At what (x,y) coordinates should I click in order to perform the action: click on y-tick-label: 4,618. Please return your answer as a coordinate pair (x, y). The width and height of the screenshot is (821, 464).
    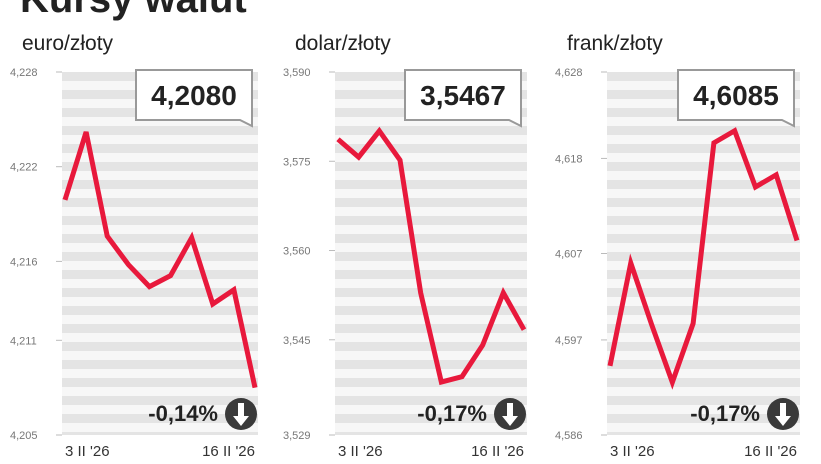
    Looking at the image, I should click on (569, 159).